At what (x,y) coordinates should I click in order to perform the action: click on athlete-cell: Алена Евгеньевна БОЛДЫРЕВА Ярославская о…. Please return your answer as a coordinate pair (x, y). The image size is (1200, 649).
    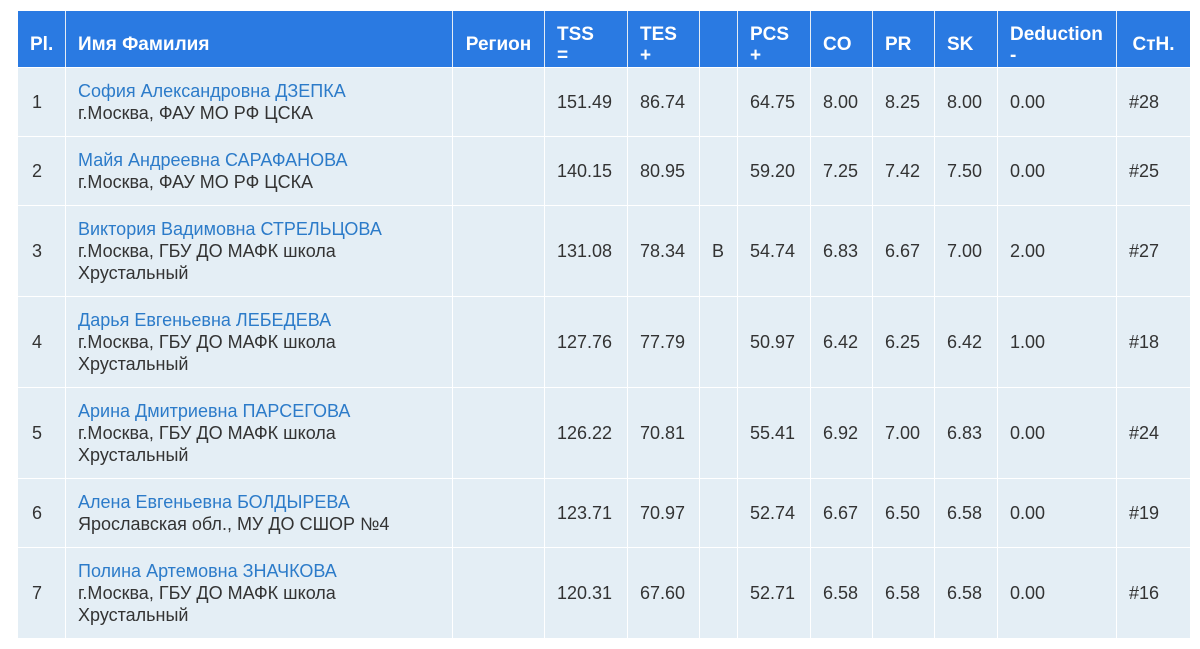
    Looking at the image, I should click on (259, 512).